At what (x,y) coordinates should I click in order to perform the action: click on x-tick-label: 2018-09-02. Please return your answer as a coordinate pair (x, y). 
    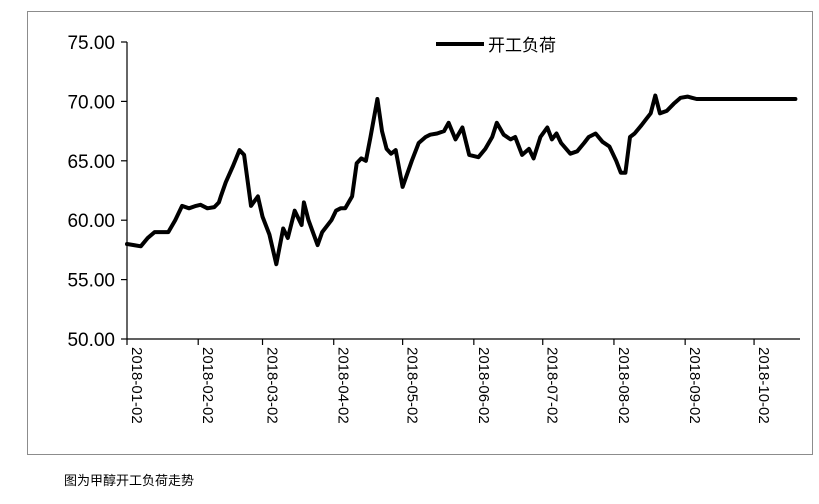
    Looking at the image, I should click on (694, 385).